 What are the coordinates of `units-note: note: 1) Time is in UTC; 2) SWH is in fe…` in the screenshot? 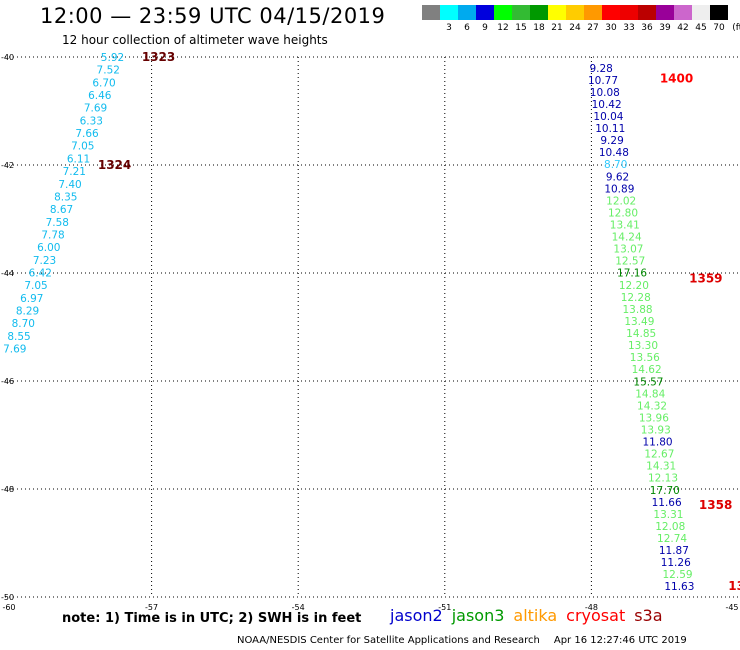 It's located at (212, 618).